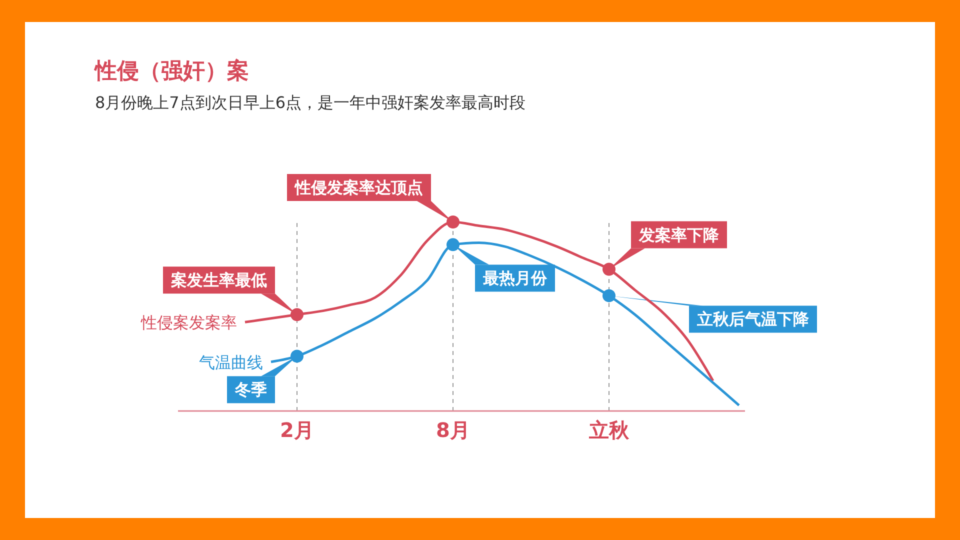 Image resolution: width=960 pixels, height=540 pixels. Describe the element at coordinates (310, 102) in the screenshot. I see `chart-subtitle: 8月份晚上7点到次日早上6点，是一年中强奸案发率最高时段` at that location.